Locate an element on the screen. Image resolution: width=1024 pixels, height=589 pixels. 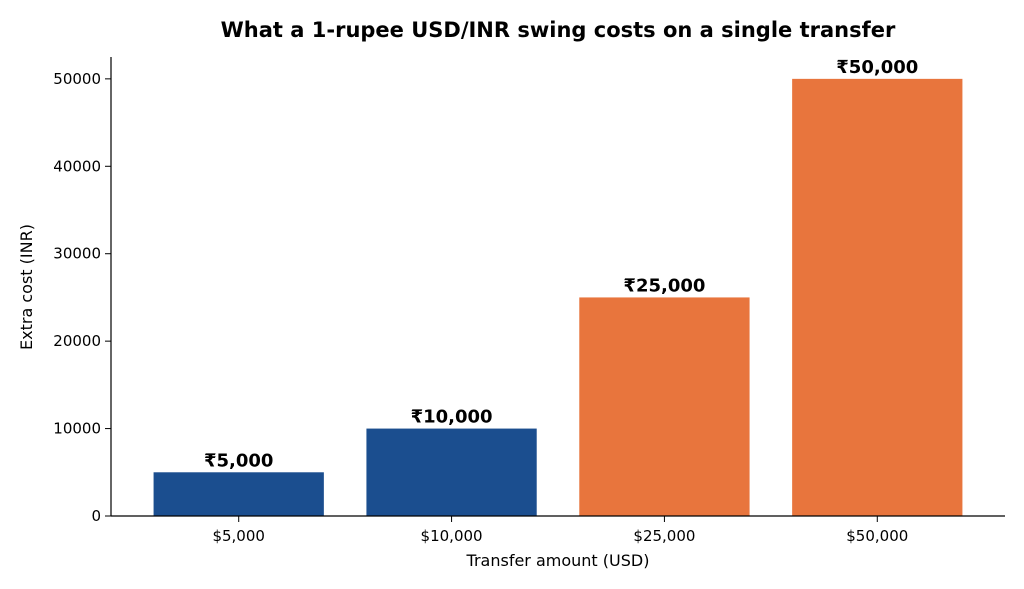
x-tick-label: $50,000 is located at coordinates (877, 536).